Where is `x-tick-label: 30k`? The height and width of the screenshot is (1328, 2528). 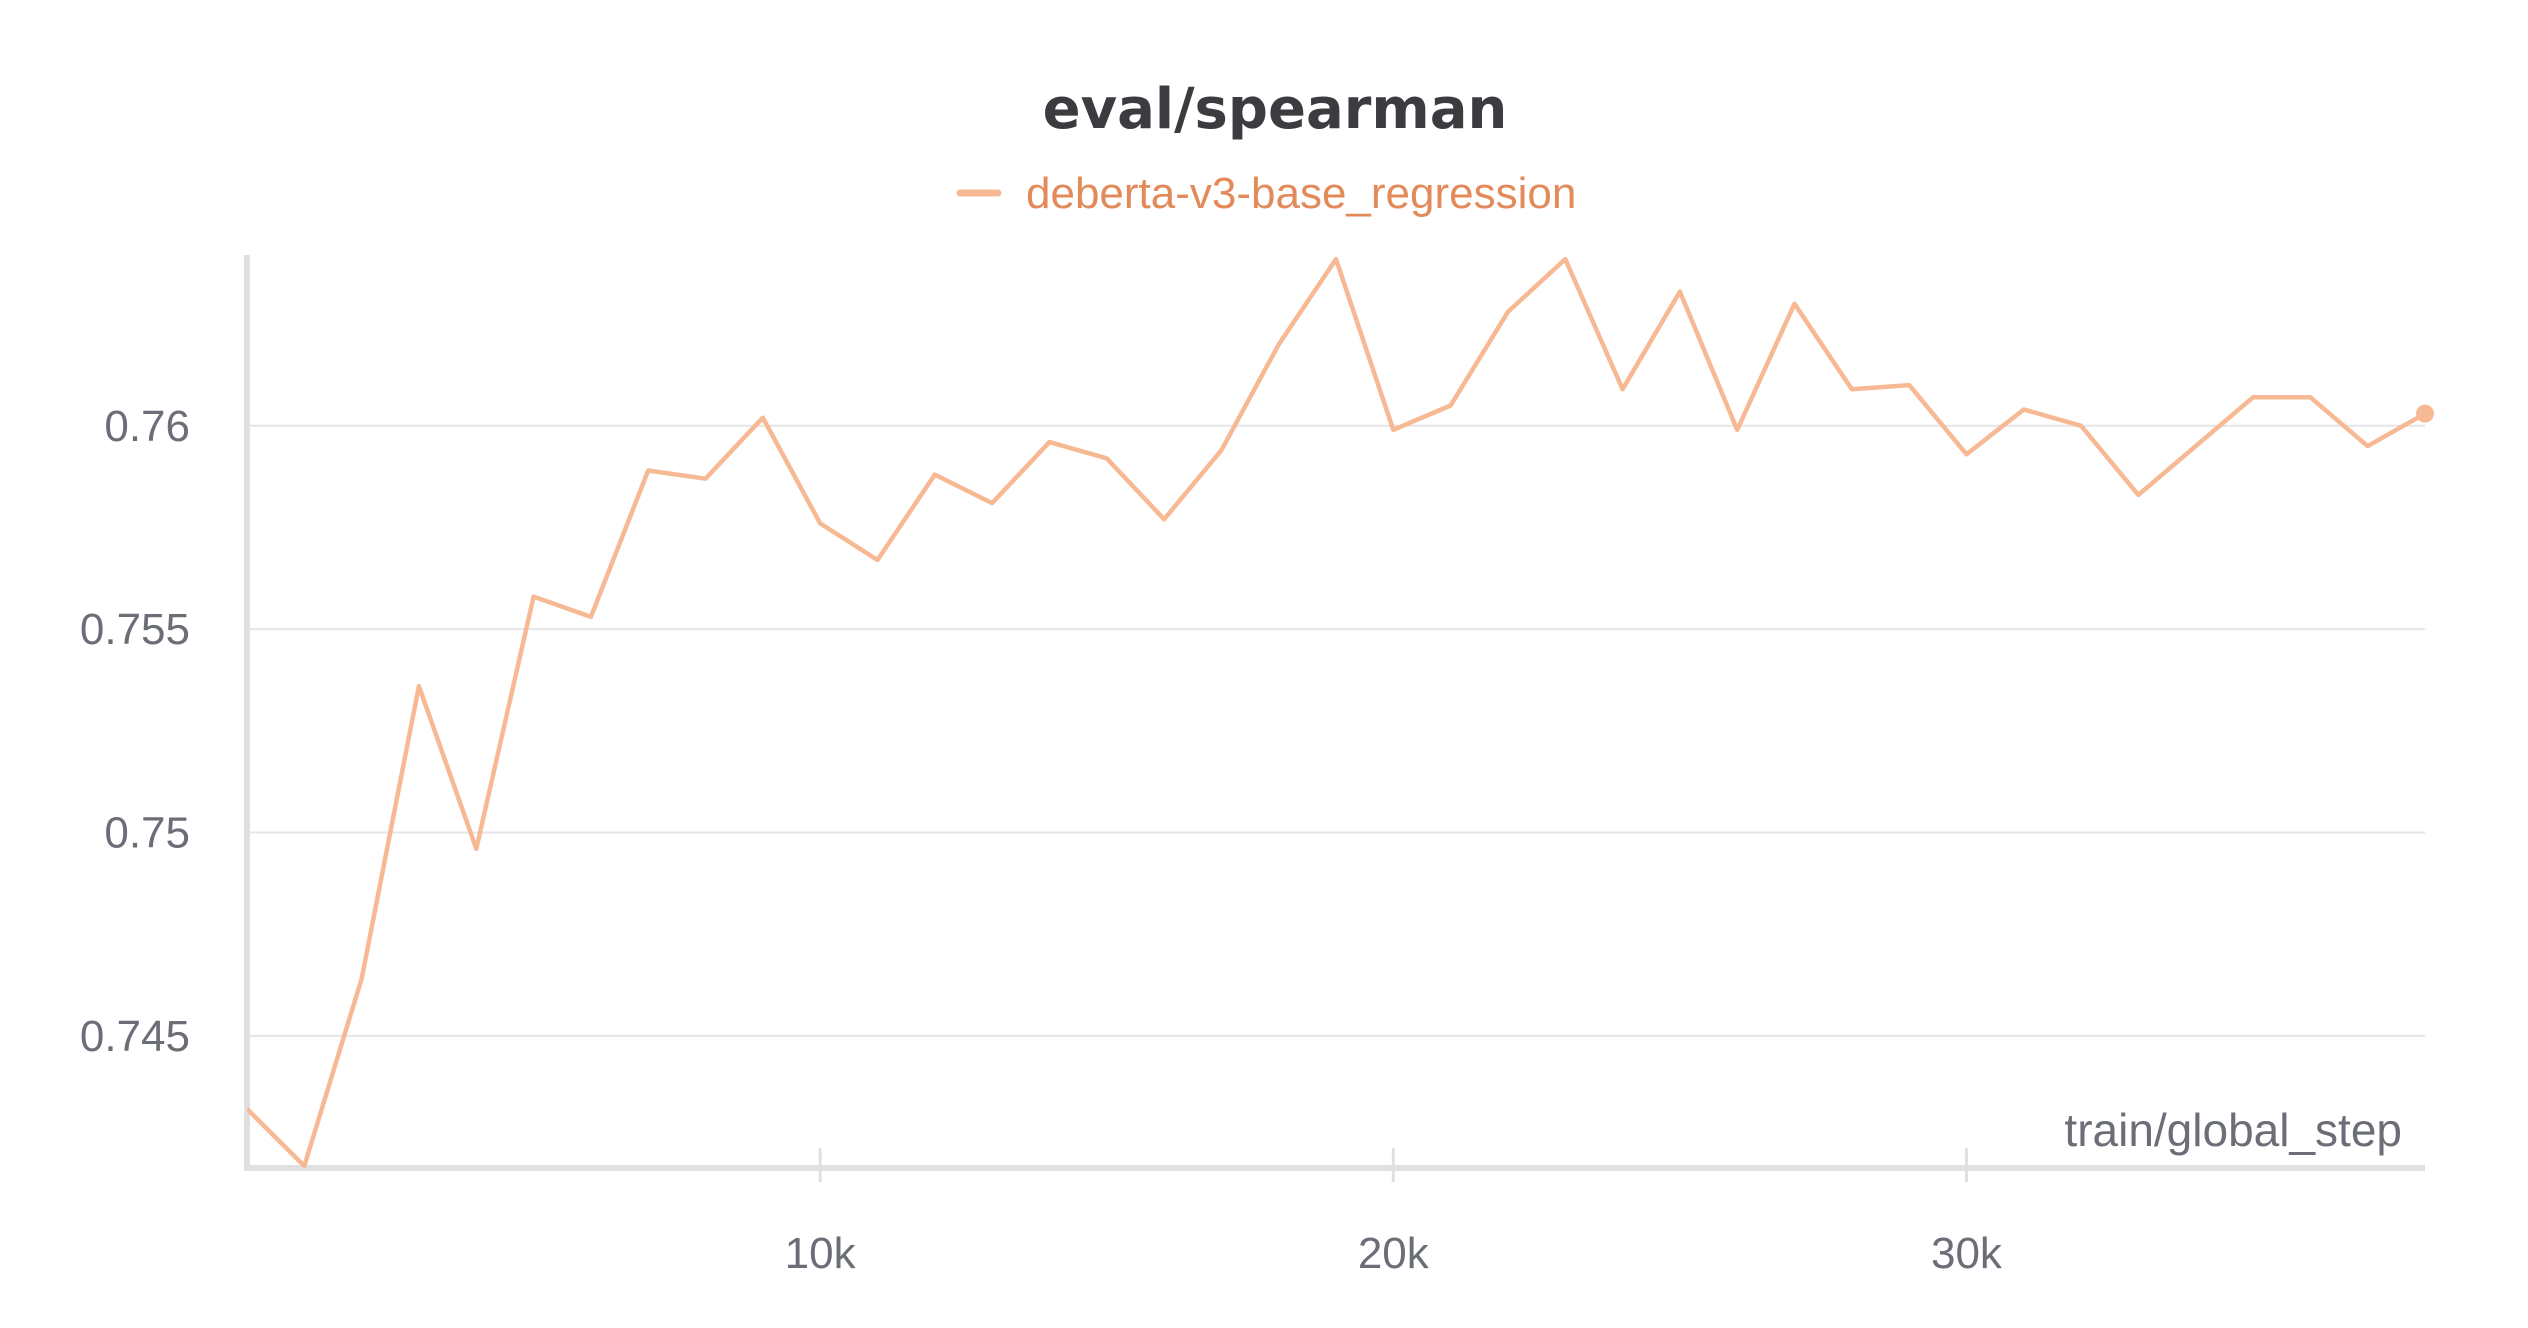 x-tick-label: 30k is located at coordinates (1967, 1253).